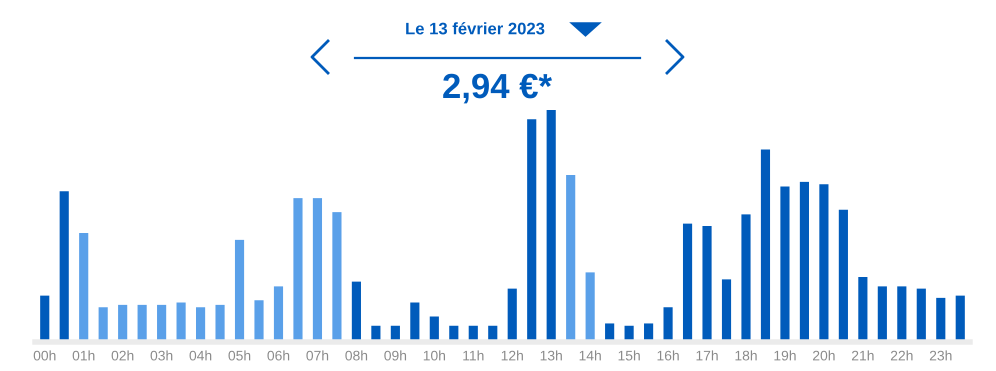 The width and height of the screenshot is (996, 371). What do you see at coordinates (746, 355) in the screenshot?
I see `x-tick-label: 18h` at bounding box center [746, 355].